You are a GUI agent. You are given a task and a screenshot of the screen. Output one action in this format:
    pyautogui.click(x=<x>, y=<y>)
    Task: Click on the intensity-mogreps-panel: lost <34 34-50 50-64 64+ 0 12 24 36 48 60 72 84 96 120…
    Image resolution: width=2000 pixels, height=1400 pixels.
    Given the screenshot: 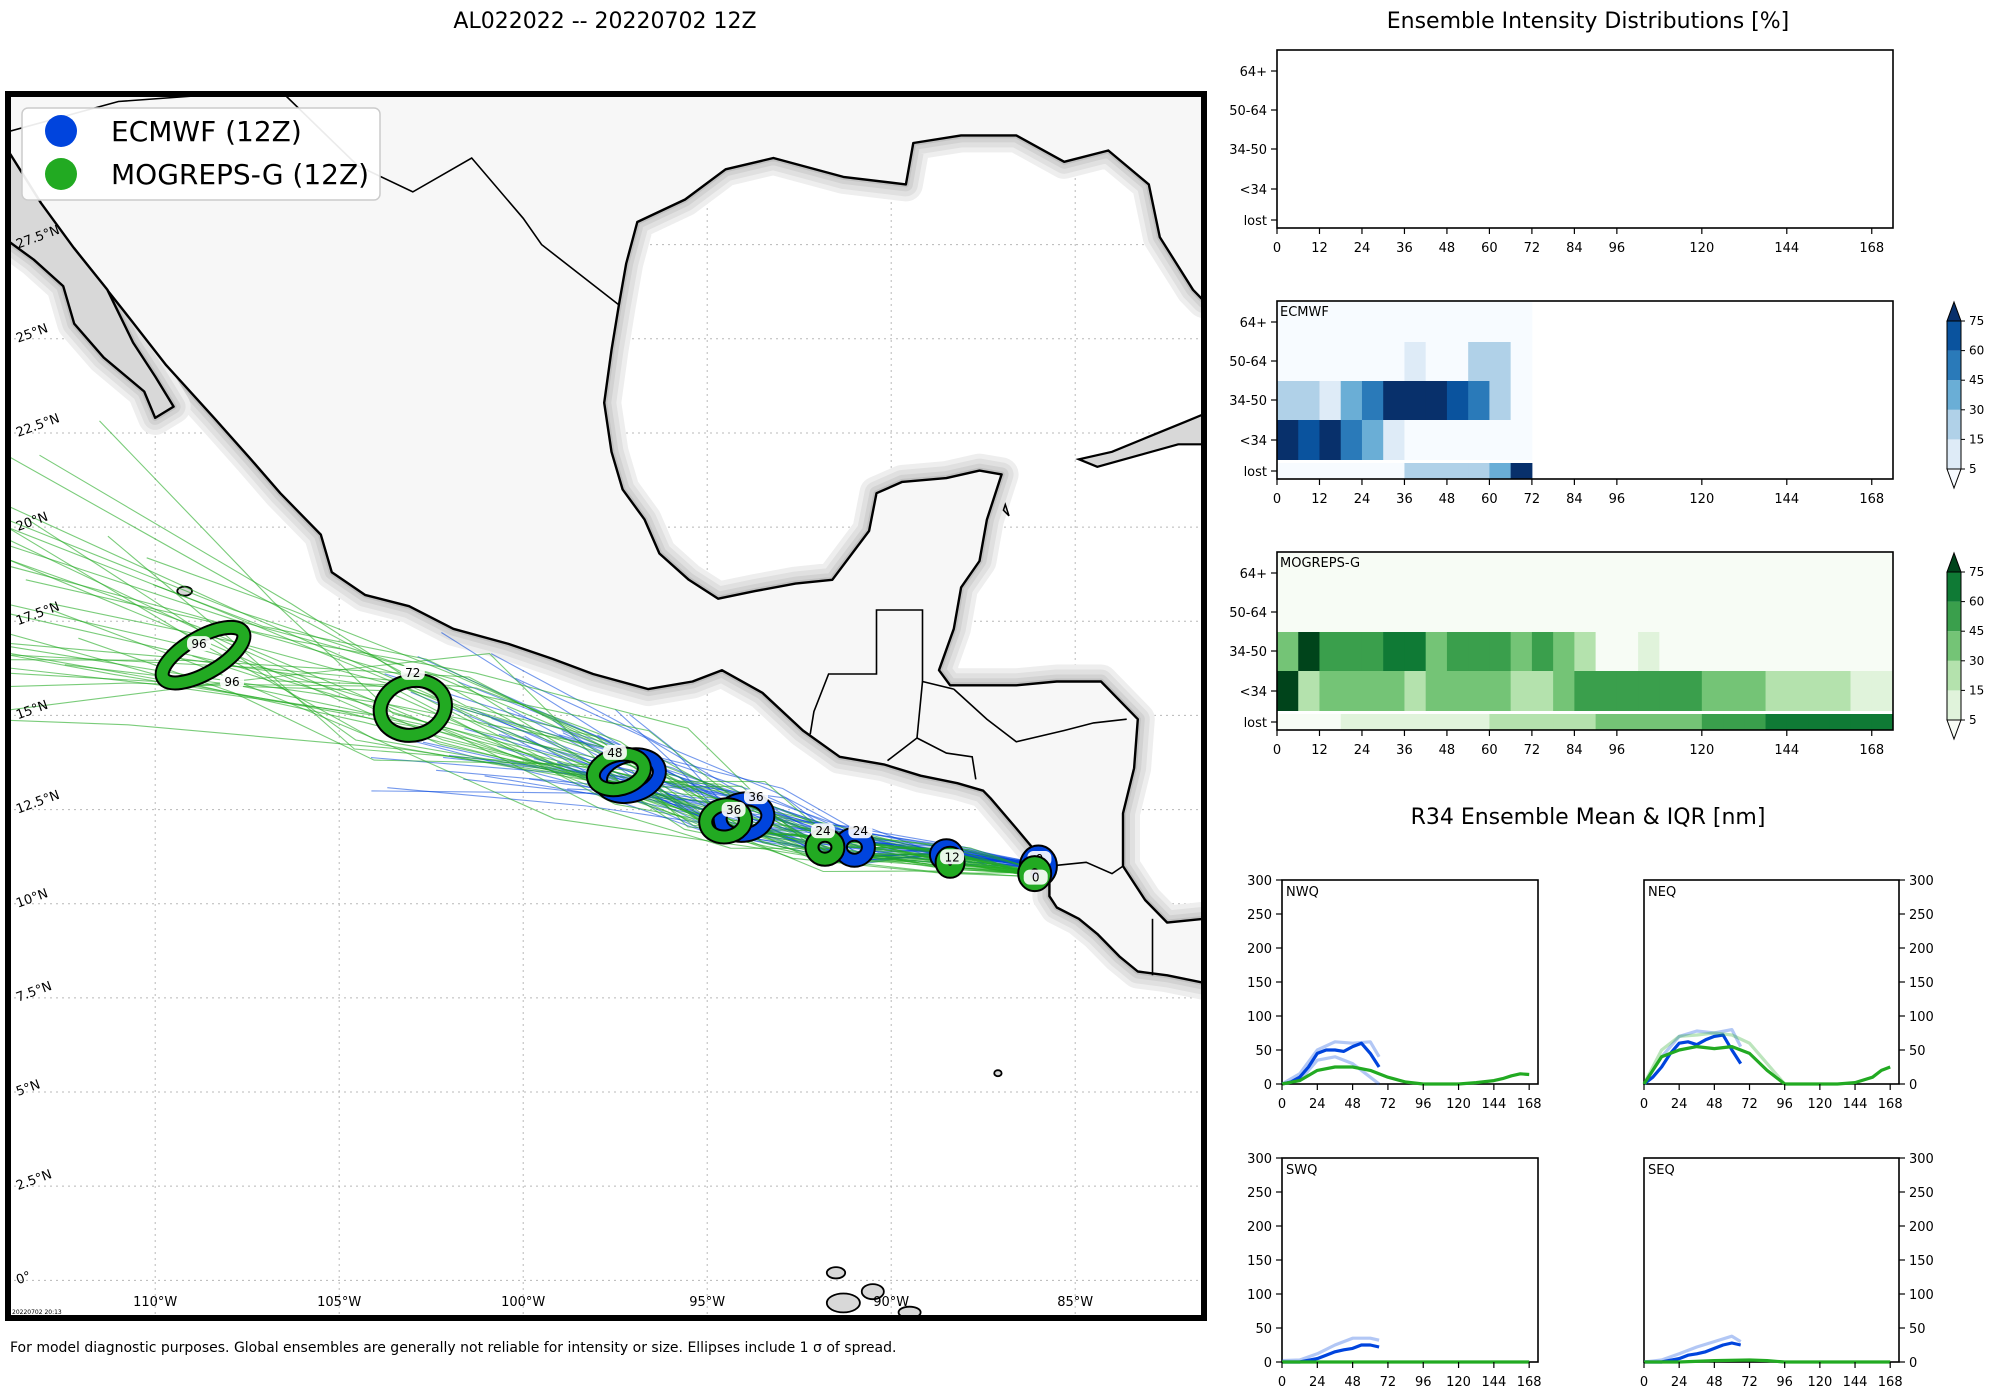 What is the action you would take?
    pyautogui.click(x=1606, y=654)
    